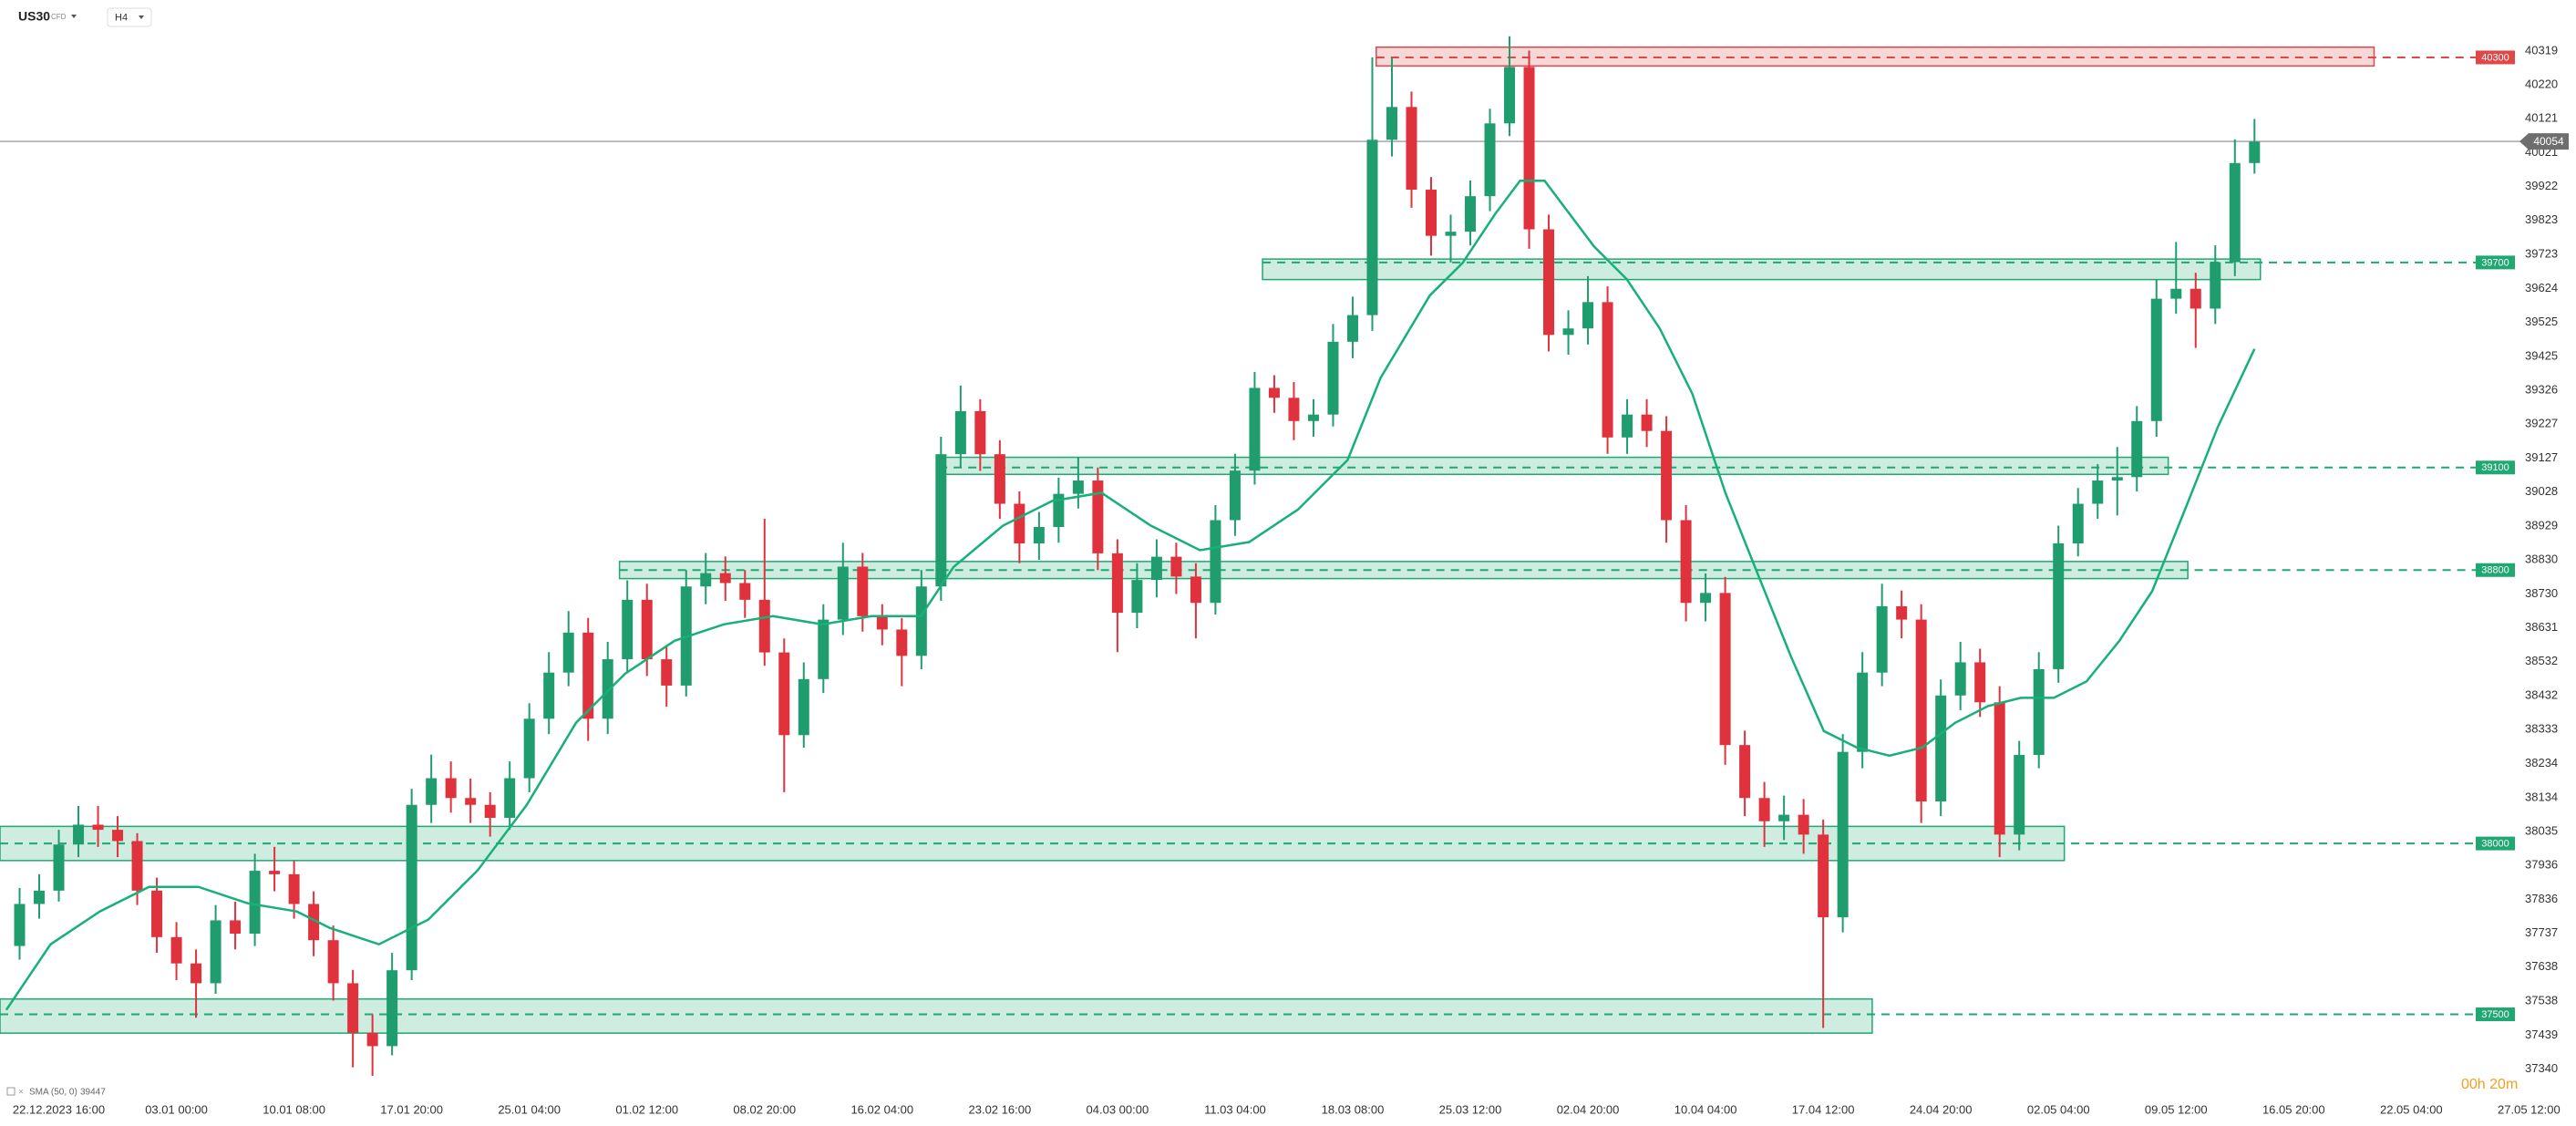  Describe the element at coordinates (141, 17) in the screenshot. I see `timeframe-dropdown-caret` at that location.